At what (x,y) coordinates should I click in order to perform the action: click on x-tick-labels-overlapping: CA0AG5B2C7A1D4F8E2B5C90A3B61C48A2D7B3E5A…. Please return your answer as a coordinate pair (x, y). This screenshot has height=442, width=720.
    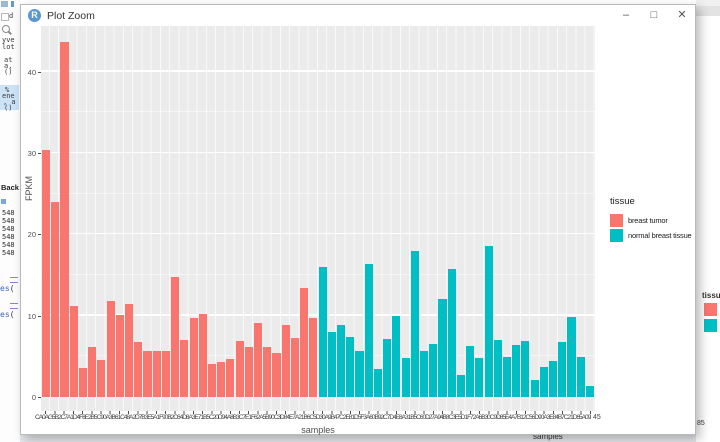
    Looking at the image, I should click on (313, 417).